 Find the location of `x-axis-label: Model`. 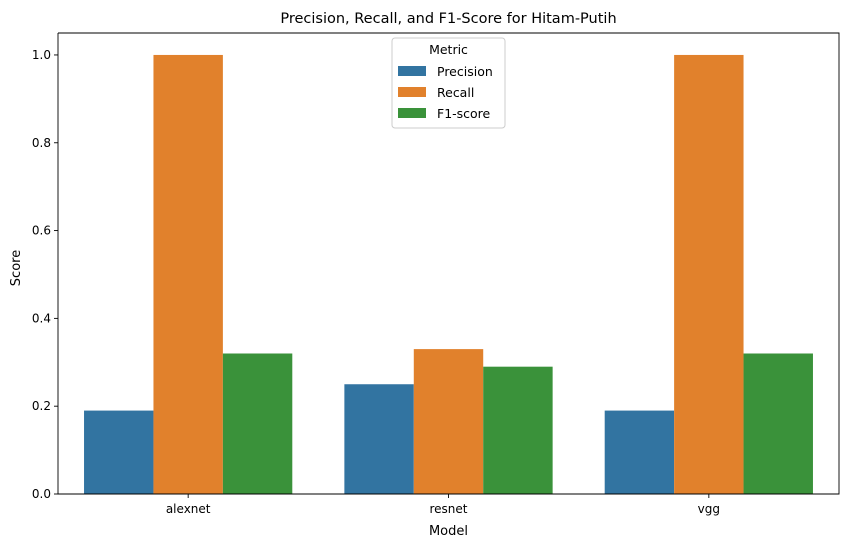

x-axis-label: Model is located at coordinates (448, 531).